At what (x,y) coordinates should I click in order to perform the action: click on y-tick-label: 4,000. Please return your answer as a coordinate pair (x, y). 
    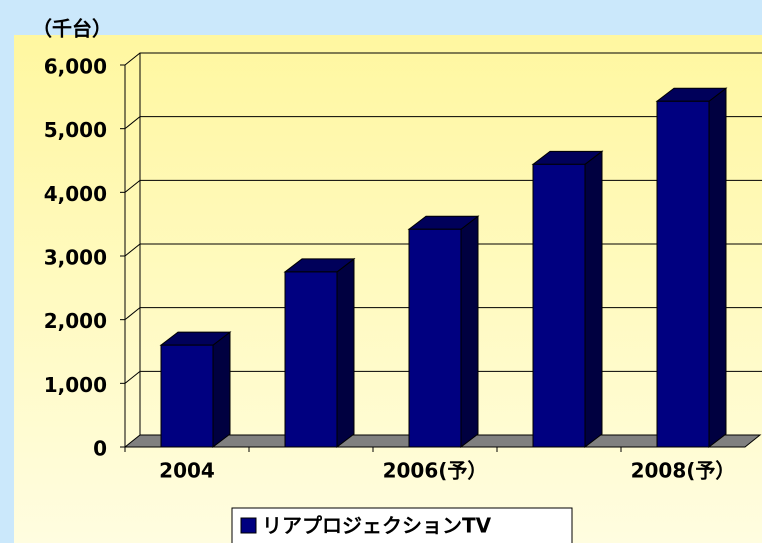
    Looking at the image, I should click on (75, 194).